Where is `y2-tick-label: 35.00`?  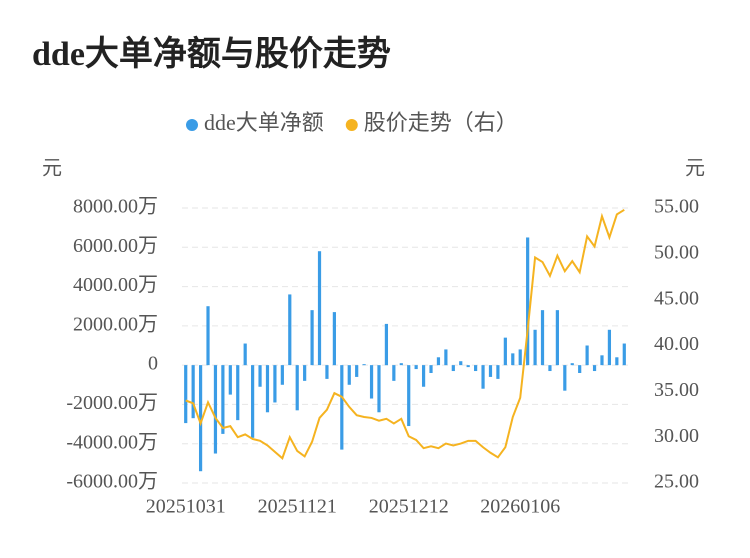
y2-tick-label: 35.00 is located at coordinates (676, 390).